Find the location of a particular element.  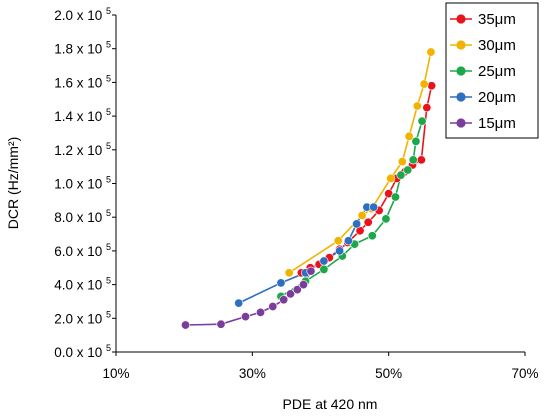

legend-label: 20μm is located at coordinates (497, 97).